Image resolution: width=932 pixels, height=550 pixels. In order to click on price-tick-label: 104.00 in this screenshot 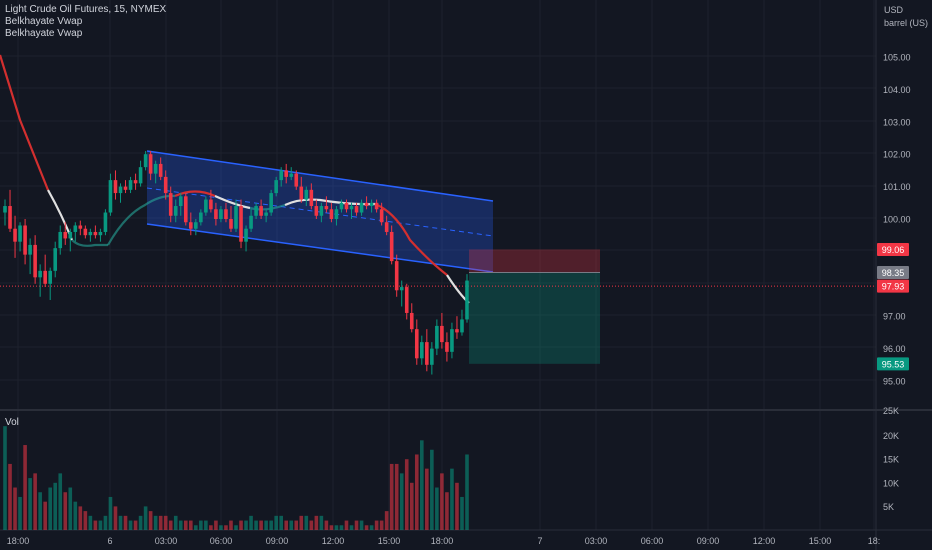, I will do `click(897, 90)`.